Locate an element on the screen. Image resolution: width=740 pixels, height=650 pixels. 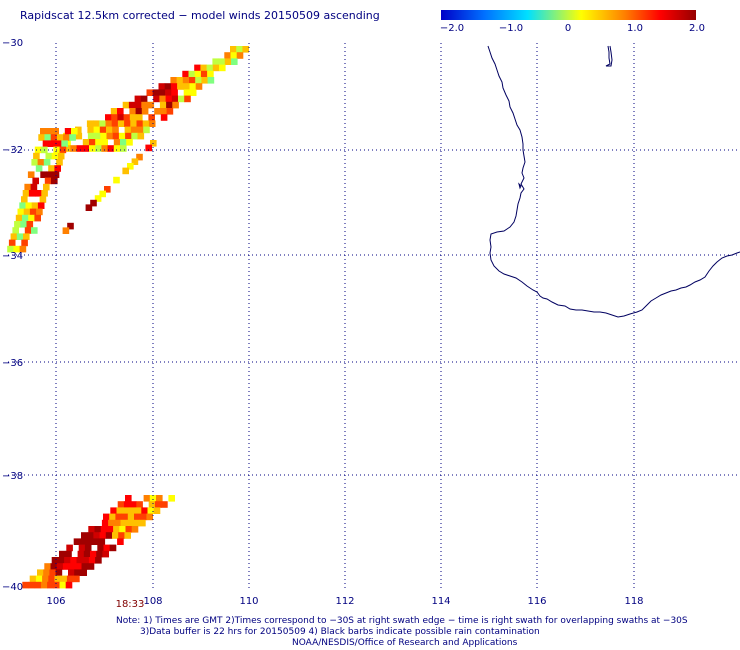
latitude-label: −34 is located at coordinates (12, 256).